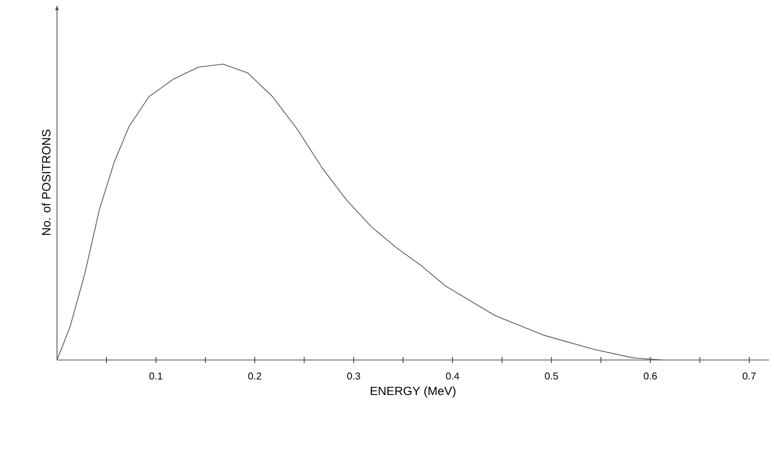 Image resolution: width=774 pixels, height=453 pixels. I want to click on x-tick-label: 0.6, so click(650, 376).